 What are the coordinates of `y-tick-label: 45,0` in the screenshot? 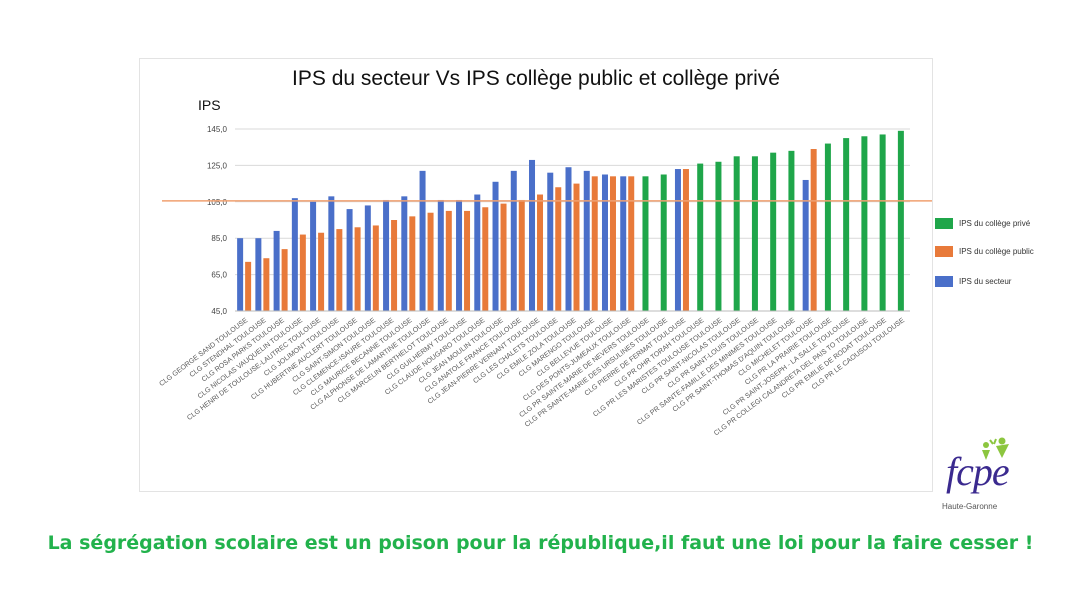 It's located at (219, 311).